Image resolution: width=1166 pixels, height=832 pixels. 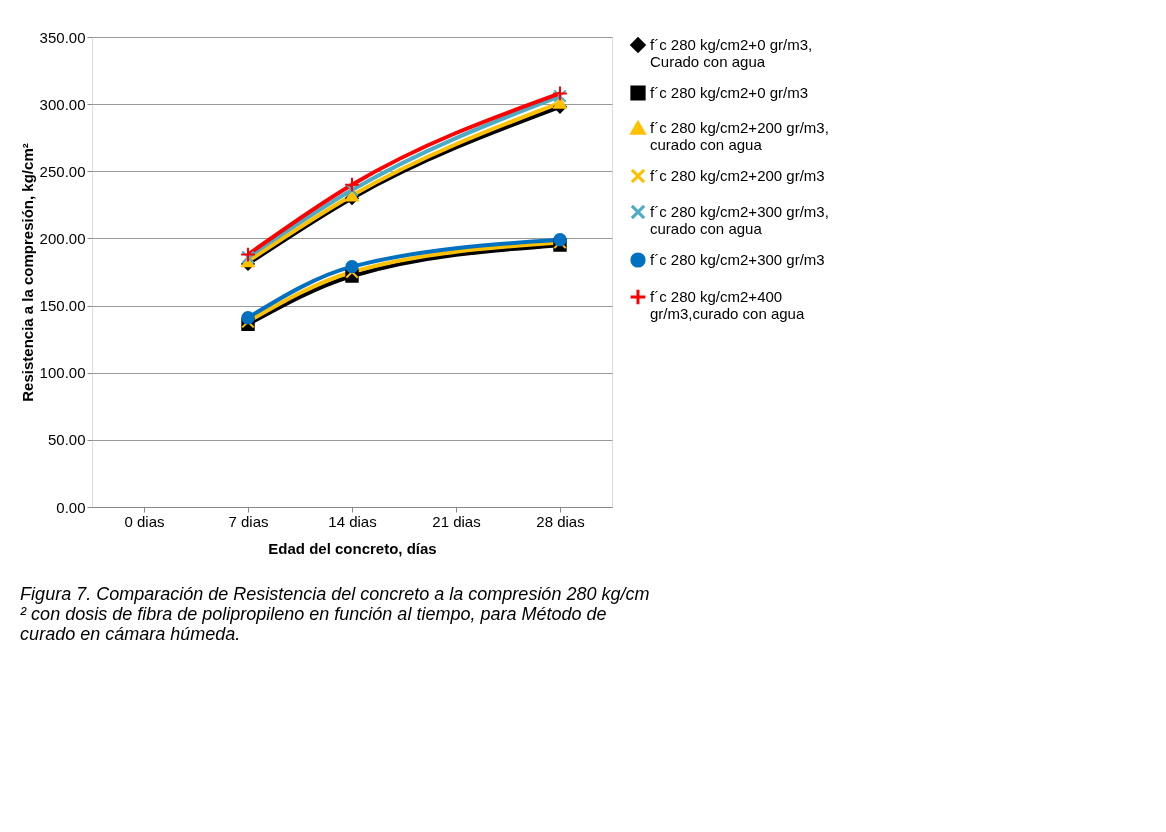 What do you see at coordinates (727, 305) in the screenshot?
I see `legend-label: f´c 280 kg/cm2+400 gr/m3,curado con agua` at bounding box center [727, 305].